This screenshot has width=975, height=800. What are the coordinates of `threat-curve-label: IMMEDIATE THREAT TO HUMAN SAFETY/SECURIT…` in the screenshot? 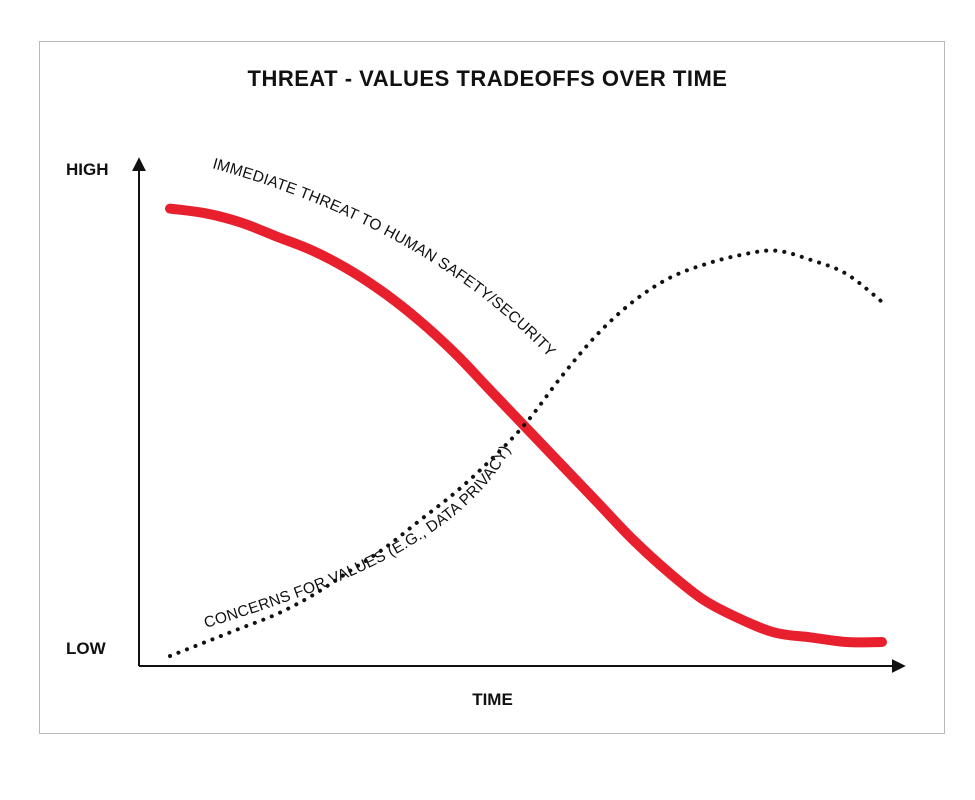 It's located at (385, 257).